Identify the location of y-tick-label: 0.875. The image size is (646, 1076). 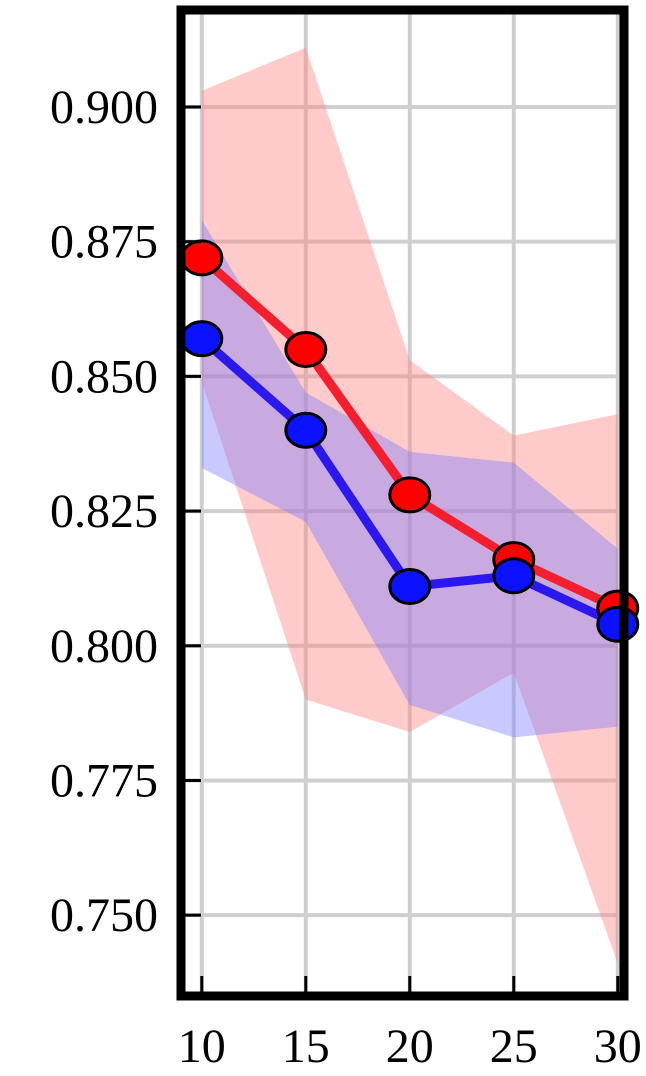
(104, 242).